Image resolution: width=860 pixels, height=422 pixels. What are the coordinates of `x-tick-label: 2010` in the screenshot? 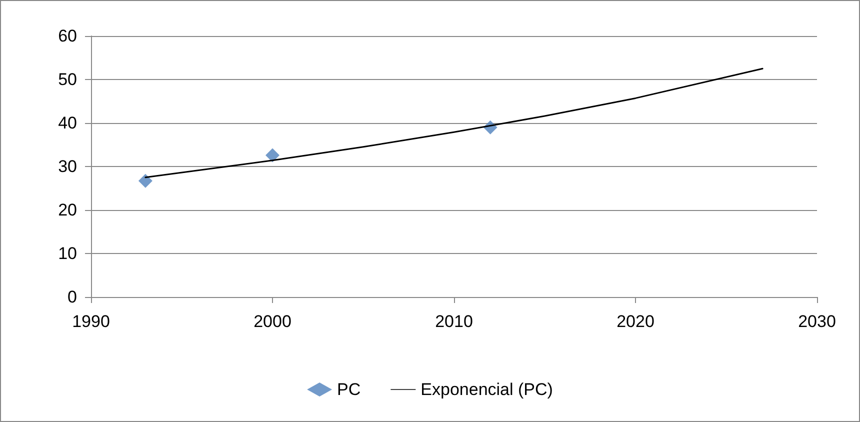 It's located at (454, 321).